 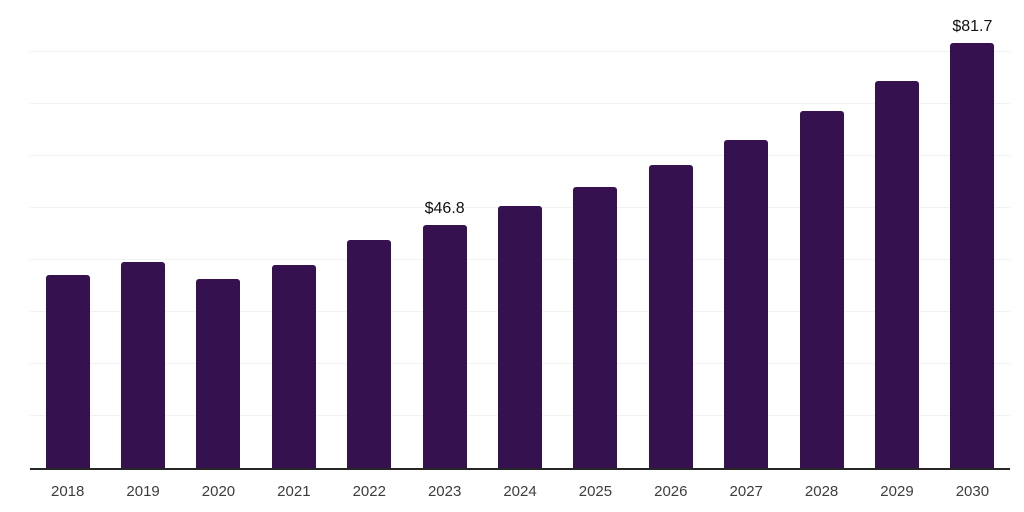 What do you see at coordinates (68, 491) in the screenshot?
I see `x-tick-2018: 2018` at bounding box center [68, 491].